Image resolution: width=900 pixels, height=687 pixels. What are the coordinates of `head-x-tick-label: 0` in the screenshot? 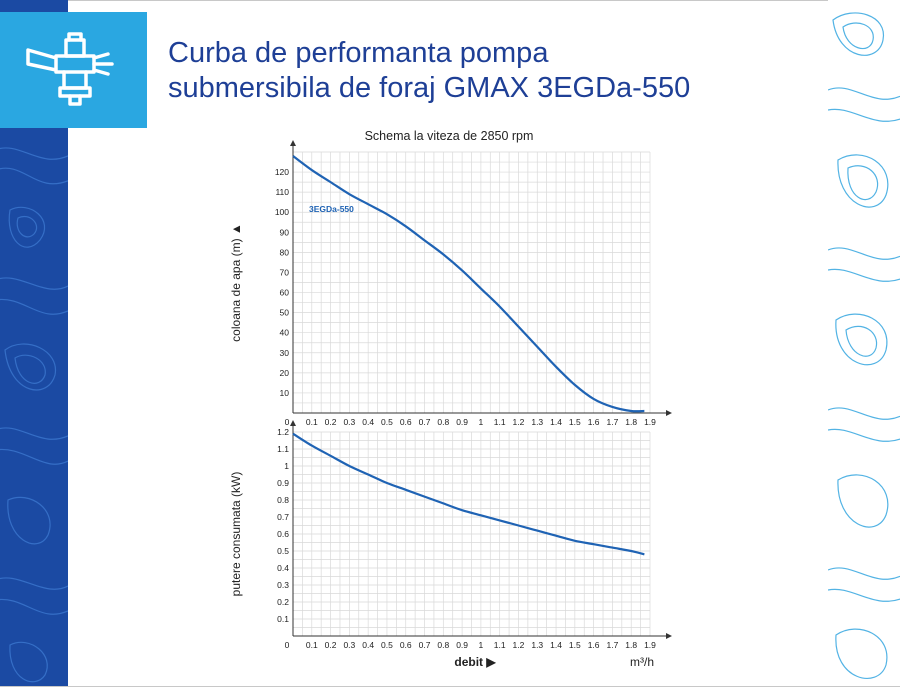 It's located at (287, 422).